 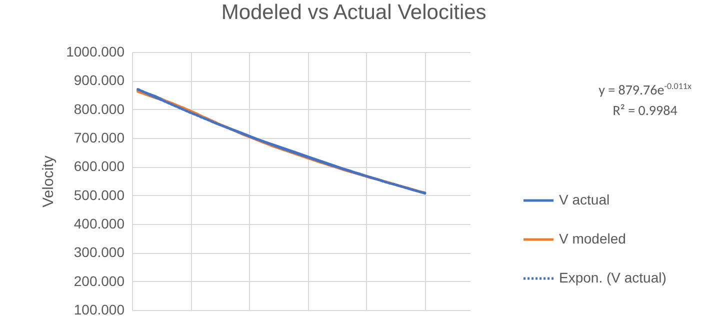 I want to click on y-tick-label: 1000.000, so click(x=95, y=52).